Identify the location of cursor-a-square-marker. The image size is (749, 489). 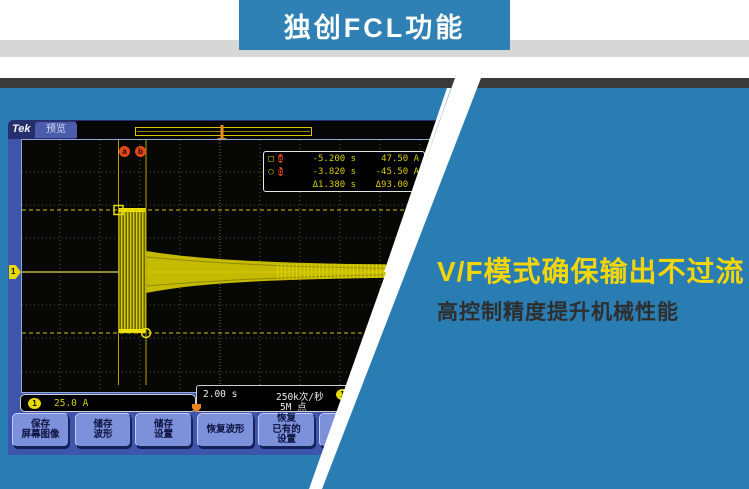
(118, 210).